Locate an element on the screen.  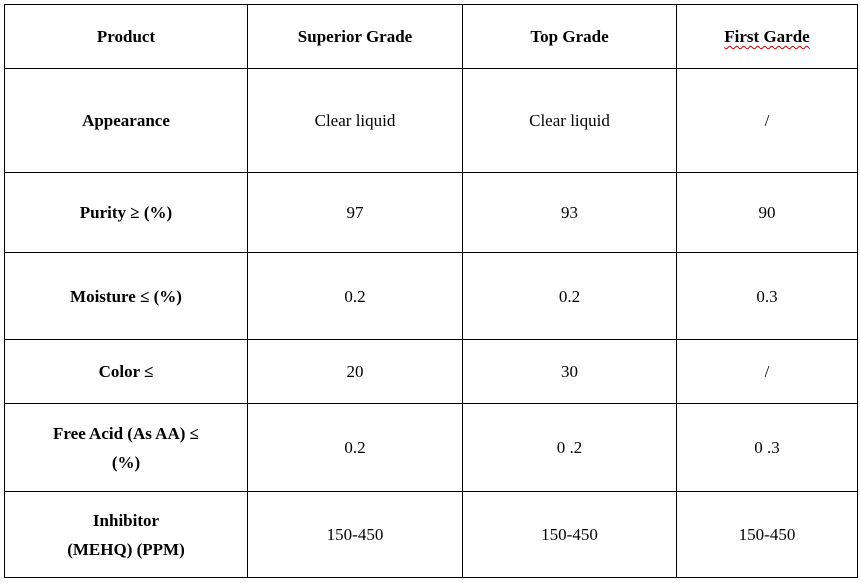
header-first-grade: First Garde is located at coordinates (767, 36).